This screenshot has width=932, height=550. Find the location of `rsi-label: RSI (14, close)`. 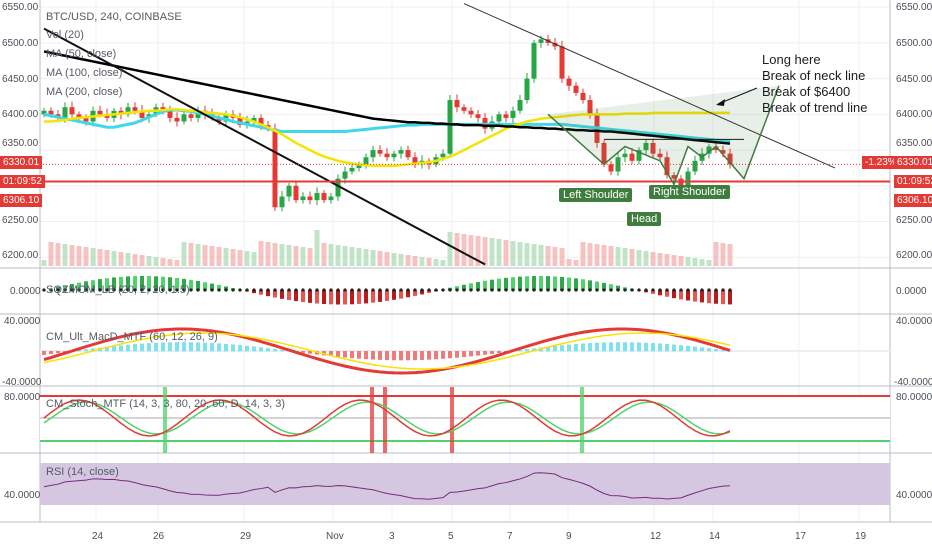

rsi-label: RSI (14, close) is located at coordinates (82, 472).